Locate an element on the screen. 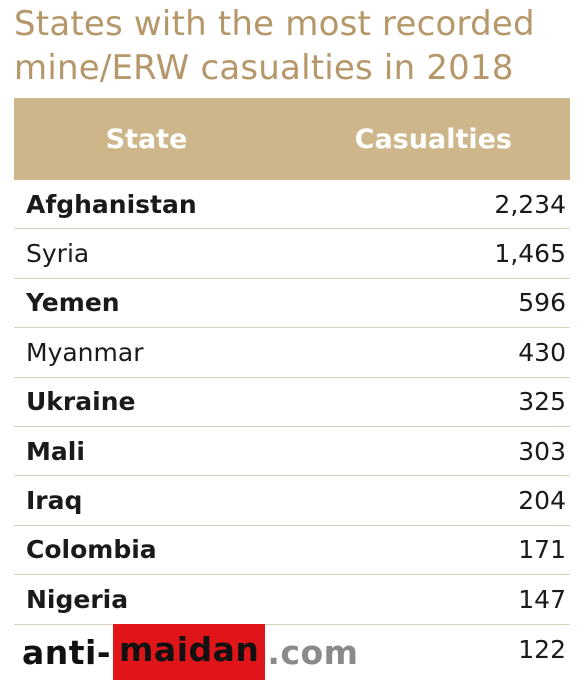 This screenshot has height=687, width=585. watermark-part-2: maidan is located at coordinates (189, 652).